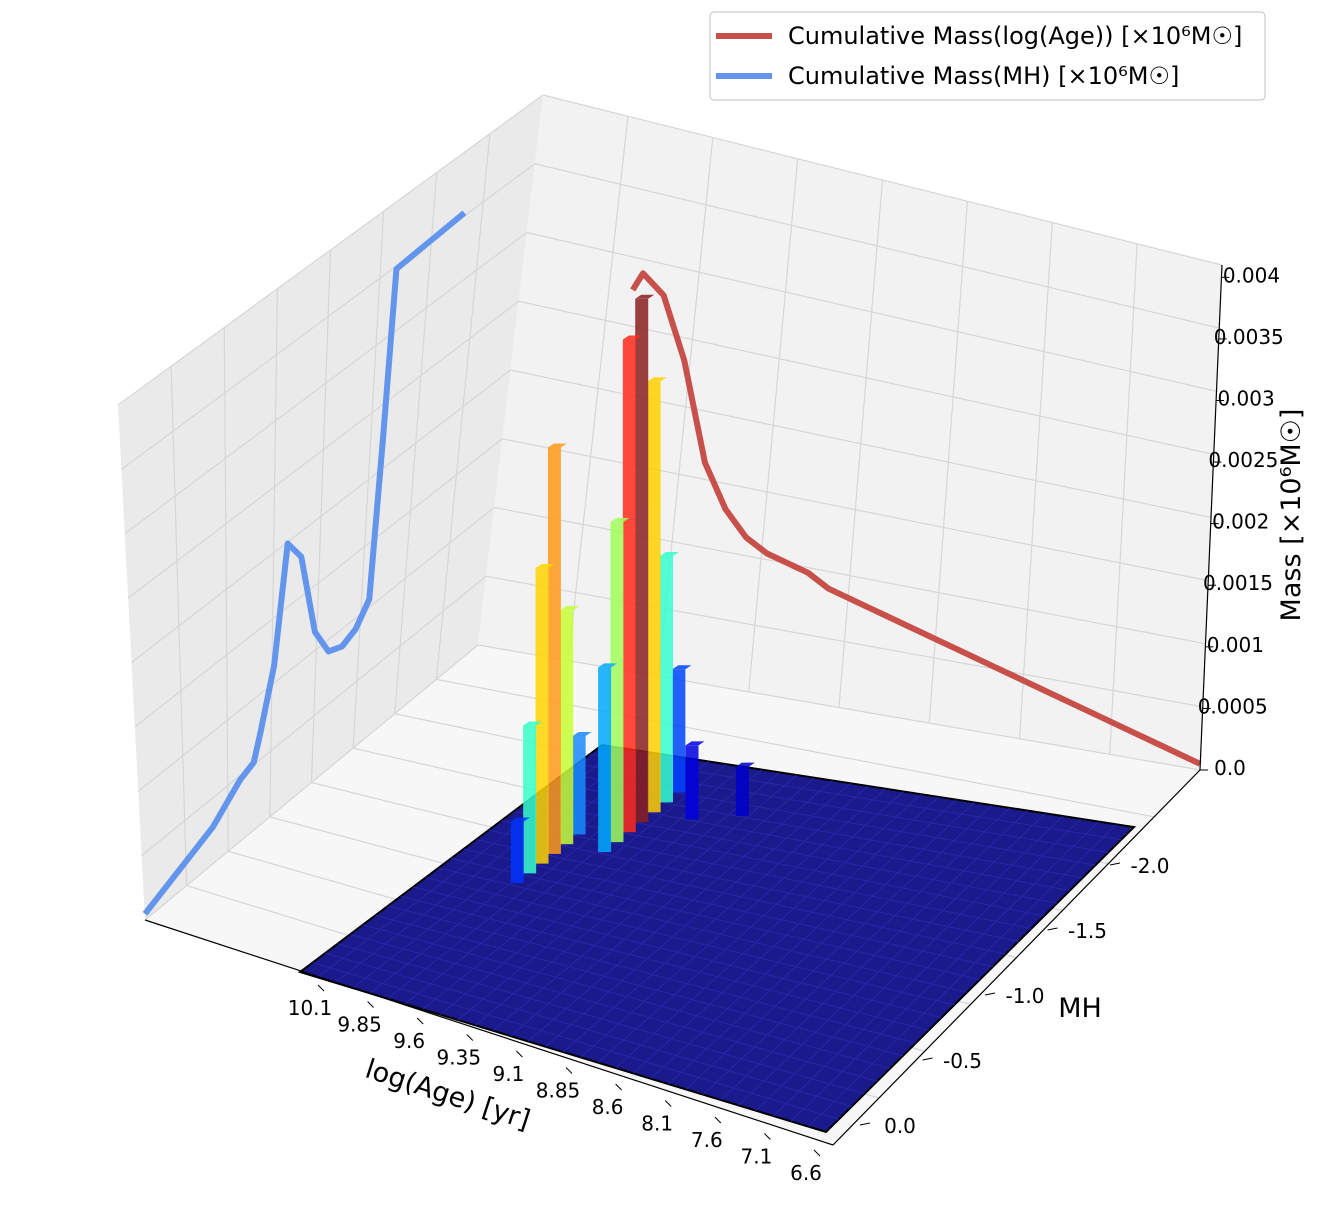 The height and width of the screenshot is (1226, 1329). I want to click on z-tick-label: 0.002, so click(1240, 522).